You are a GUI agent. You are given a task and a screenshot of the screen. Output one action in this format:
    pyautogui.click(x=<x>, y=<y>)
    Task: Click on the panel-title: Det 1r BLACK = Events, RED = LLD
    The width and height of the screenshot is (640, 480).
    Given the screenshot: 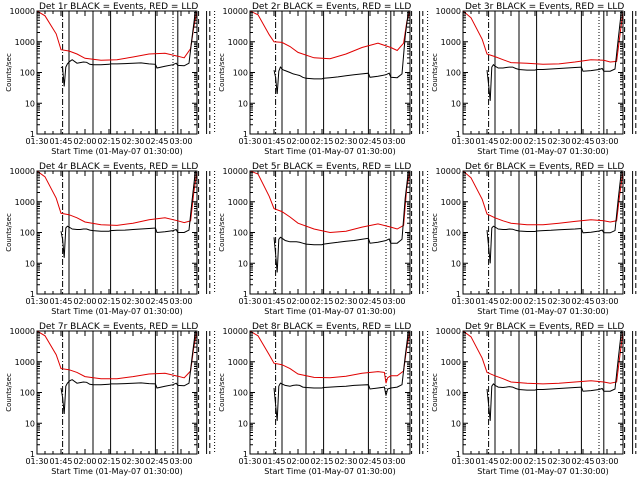 What is the action you would take?
    pyautogui.click(x=118, y=7)
    